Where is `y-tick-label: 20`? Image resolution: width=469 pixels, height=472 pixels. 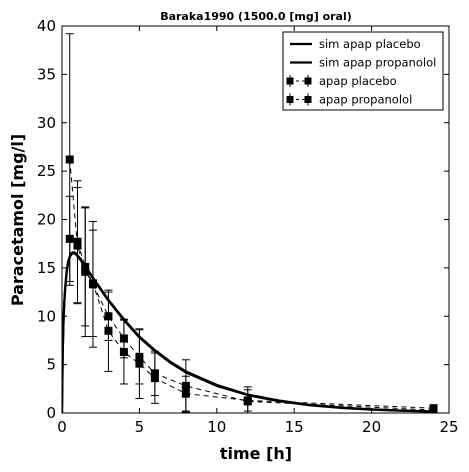
y-tick-label: 20 is located at coordinates (46, 220).